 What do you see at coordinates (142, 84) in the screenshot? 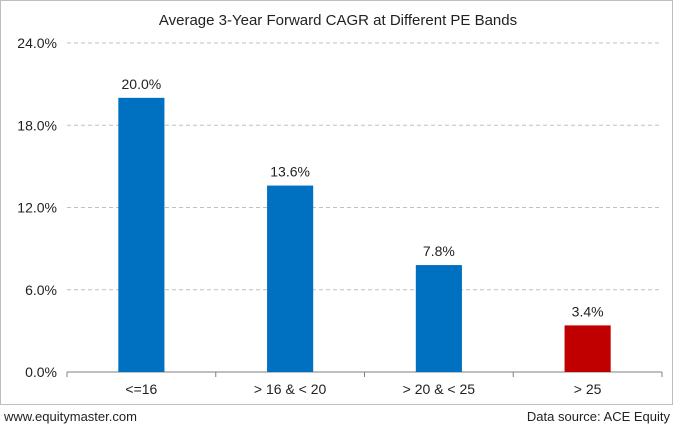
I see `data-label: 20.0%` at bounding box center [142, 84].